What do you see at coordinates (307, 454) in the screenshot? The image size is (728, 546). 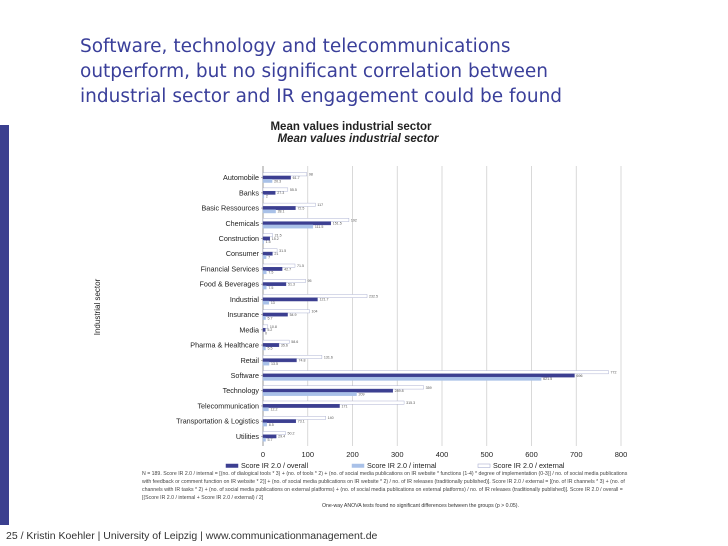 I see `x-tick-label-100: 100` at bounding box center [307, 454].